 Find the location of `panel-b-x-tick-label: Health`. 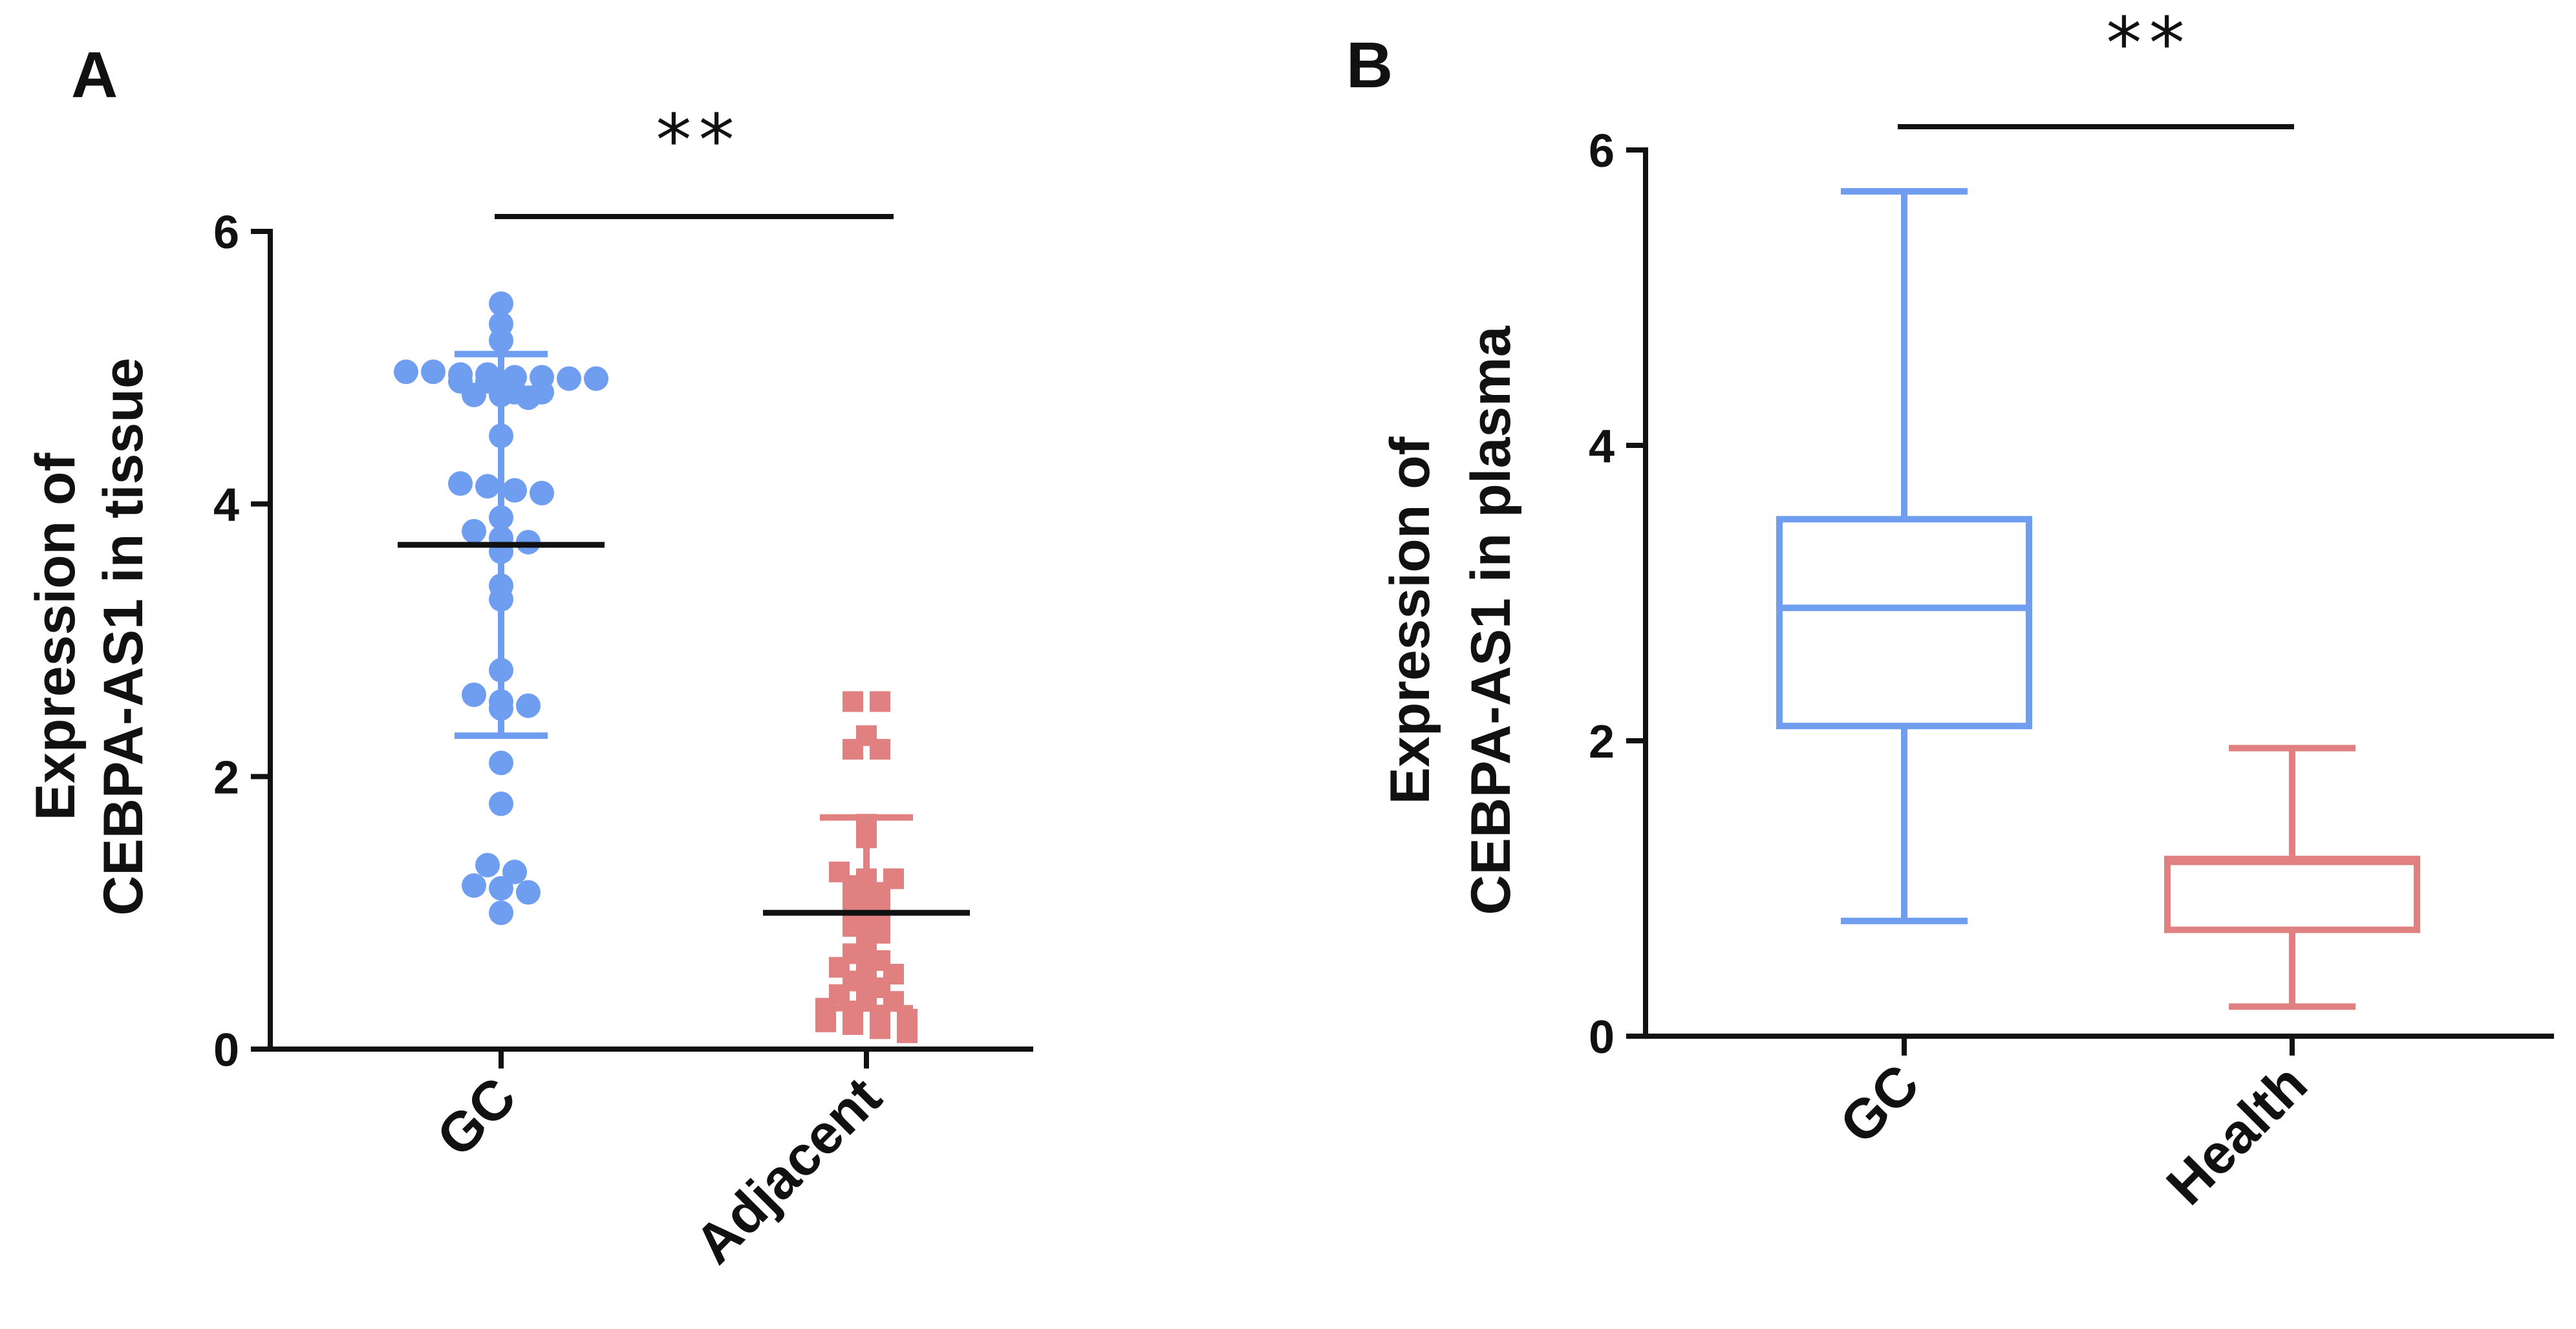

panel-b-x-tick-label: Health is located at coordinates (2237, 1135).